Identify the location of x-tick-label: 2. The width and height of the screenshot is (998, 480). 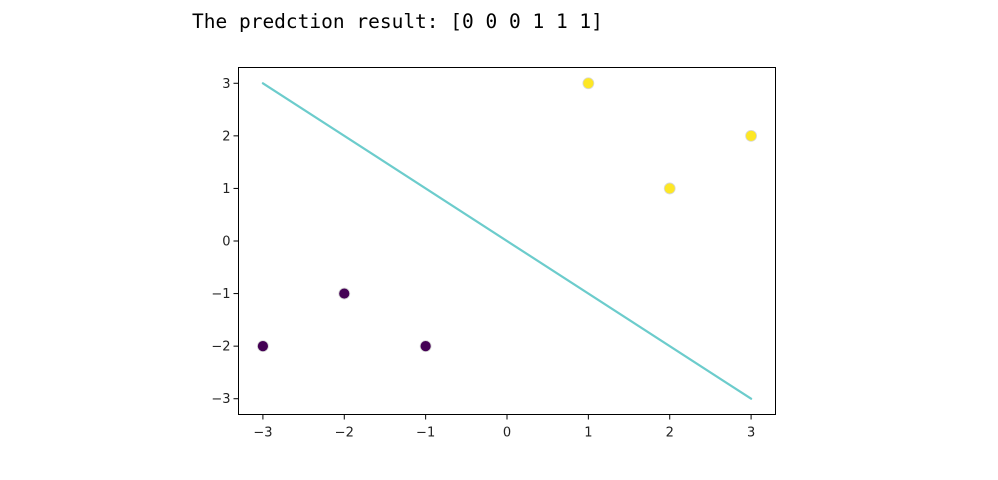
(670, 433).